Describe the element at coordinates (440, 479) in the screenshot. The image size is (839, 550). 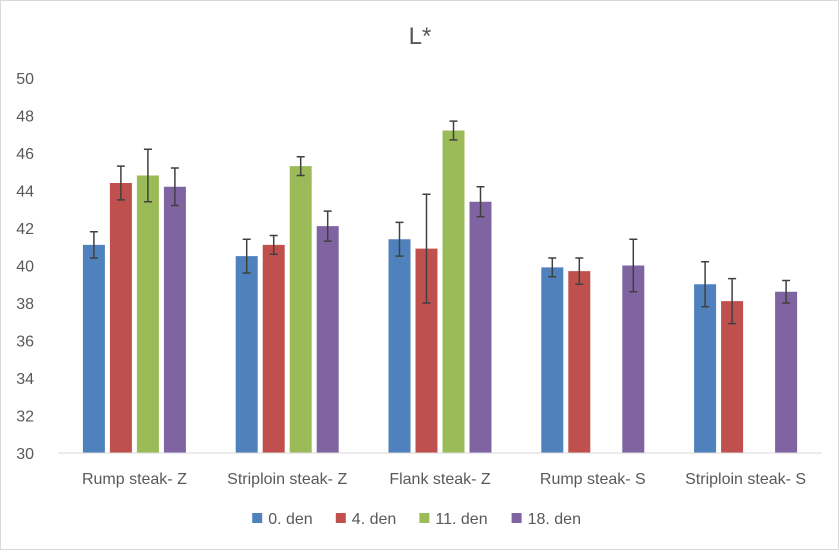
I see `x-category-label: Flank steak- Z` at that location.